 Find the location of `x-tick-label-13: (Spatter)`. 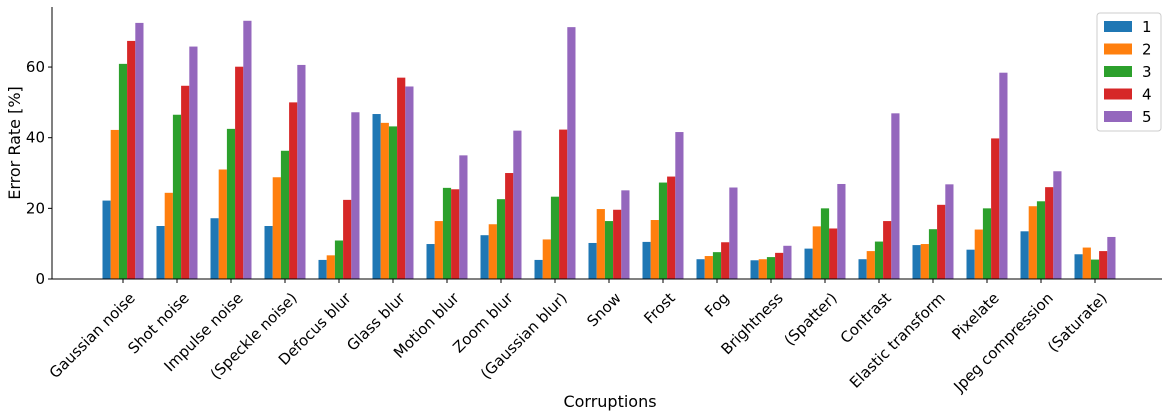

x-tick-label-13: (Spatter) is located at coordinates (811, 319).